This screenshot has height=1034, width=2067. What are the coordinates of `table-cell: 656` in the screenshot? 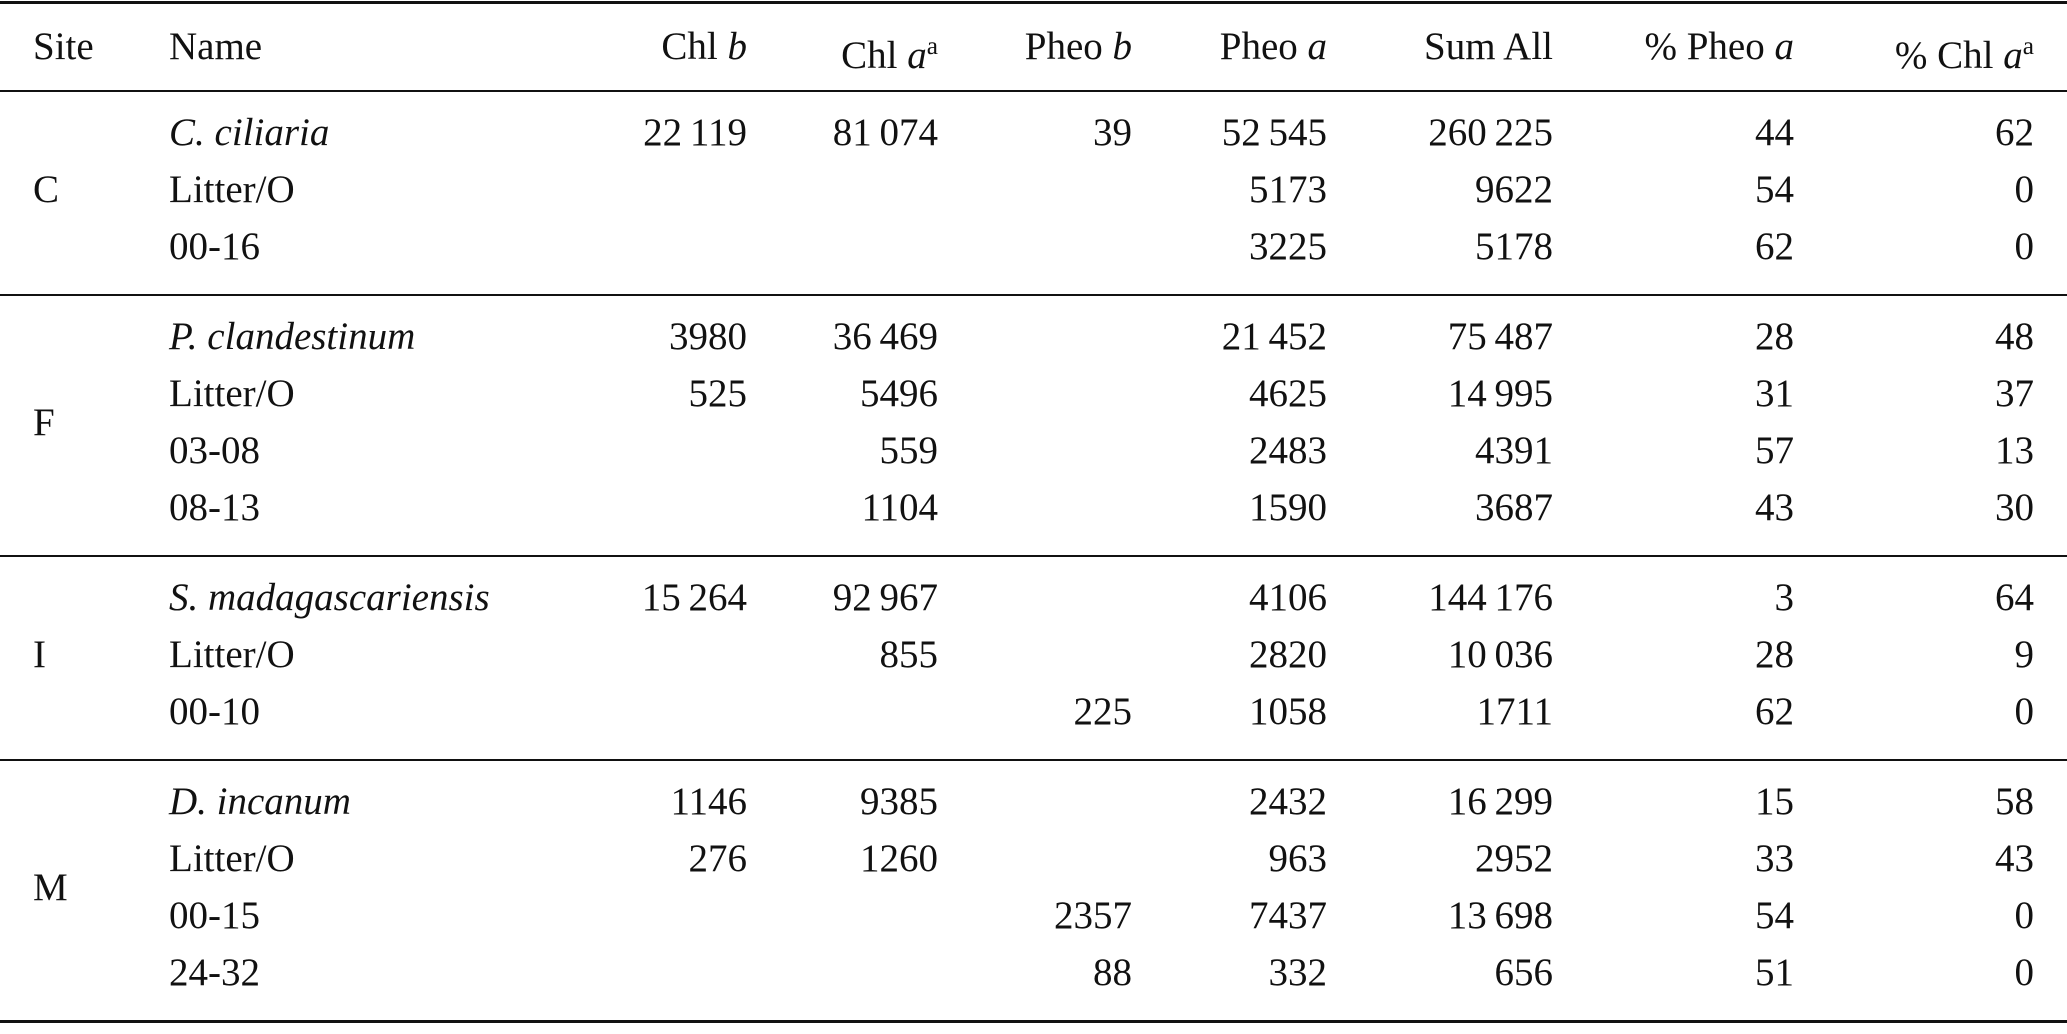 It's located at (1524, 972).